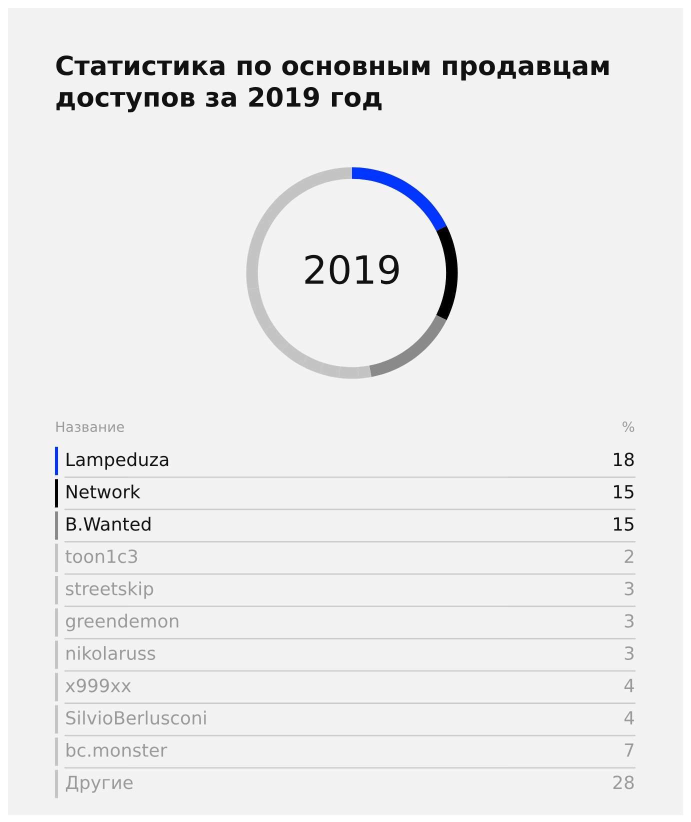 The height and width of the screenshot is (822, 691). Describe the element at coordinates (90, 427) in the screenshot. I see `legend-title: Название` at that location.